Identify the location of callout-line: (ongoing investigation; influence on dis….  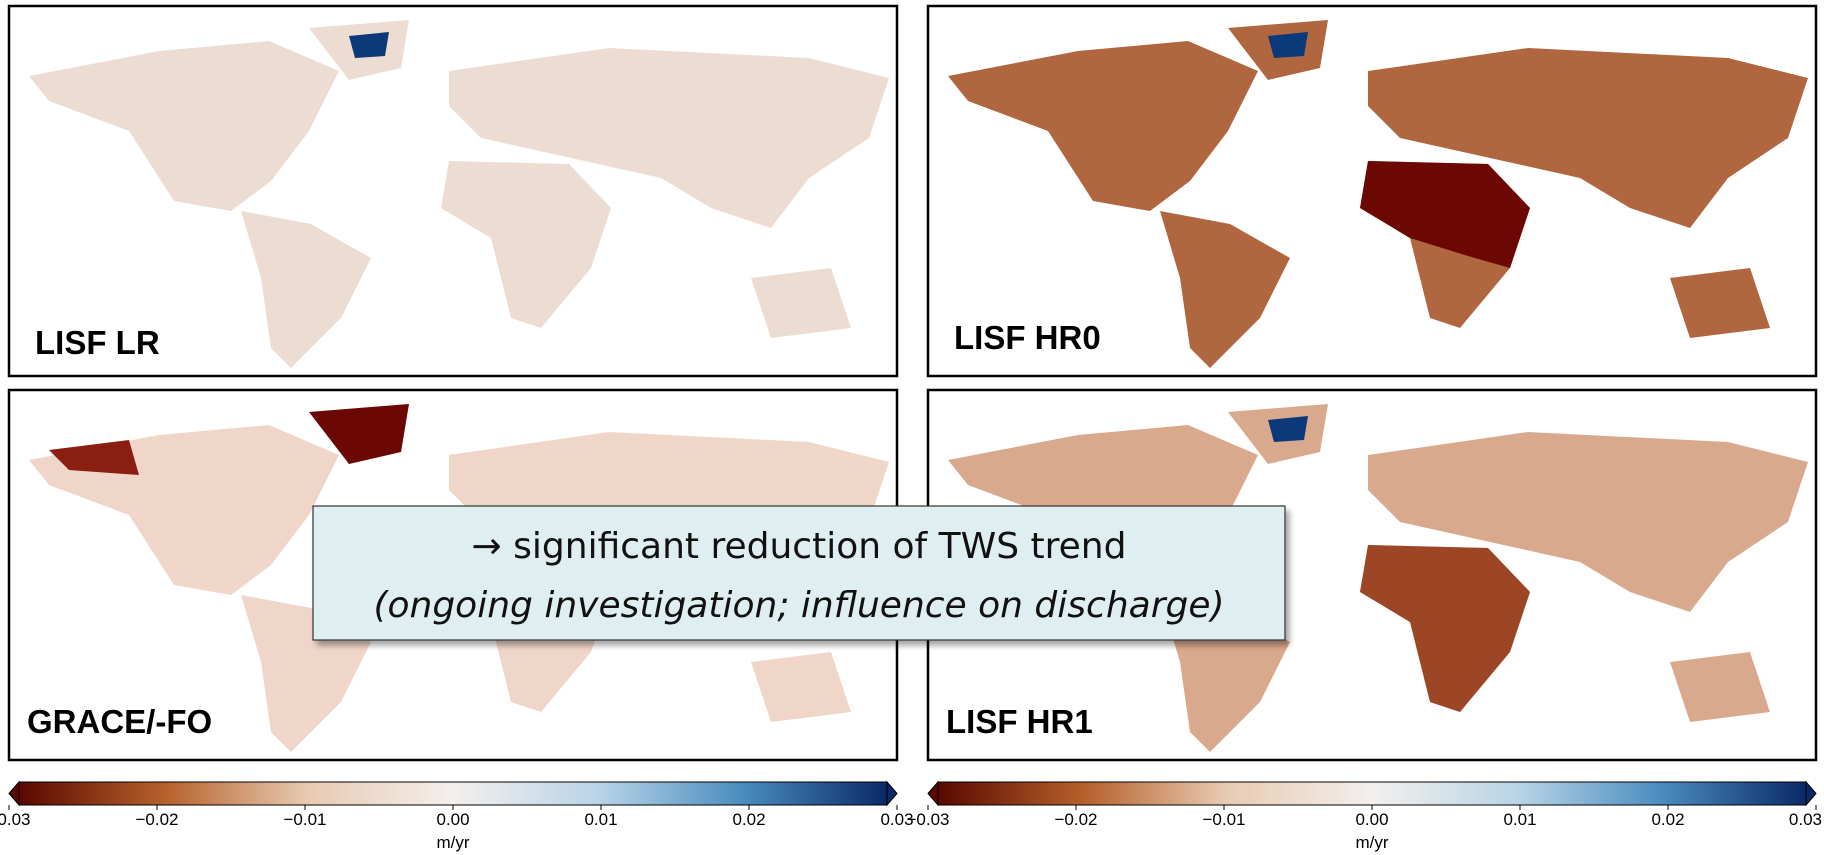
(798, 605).